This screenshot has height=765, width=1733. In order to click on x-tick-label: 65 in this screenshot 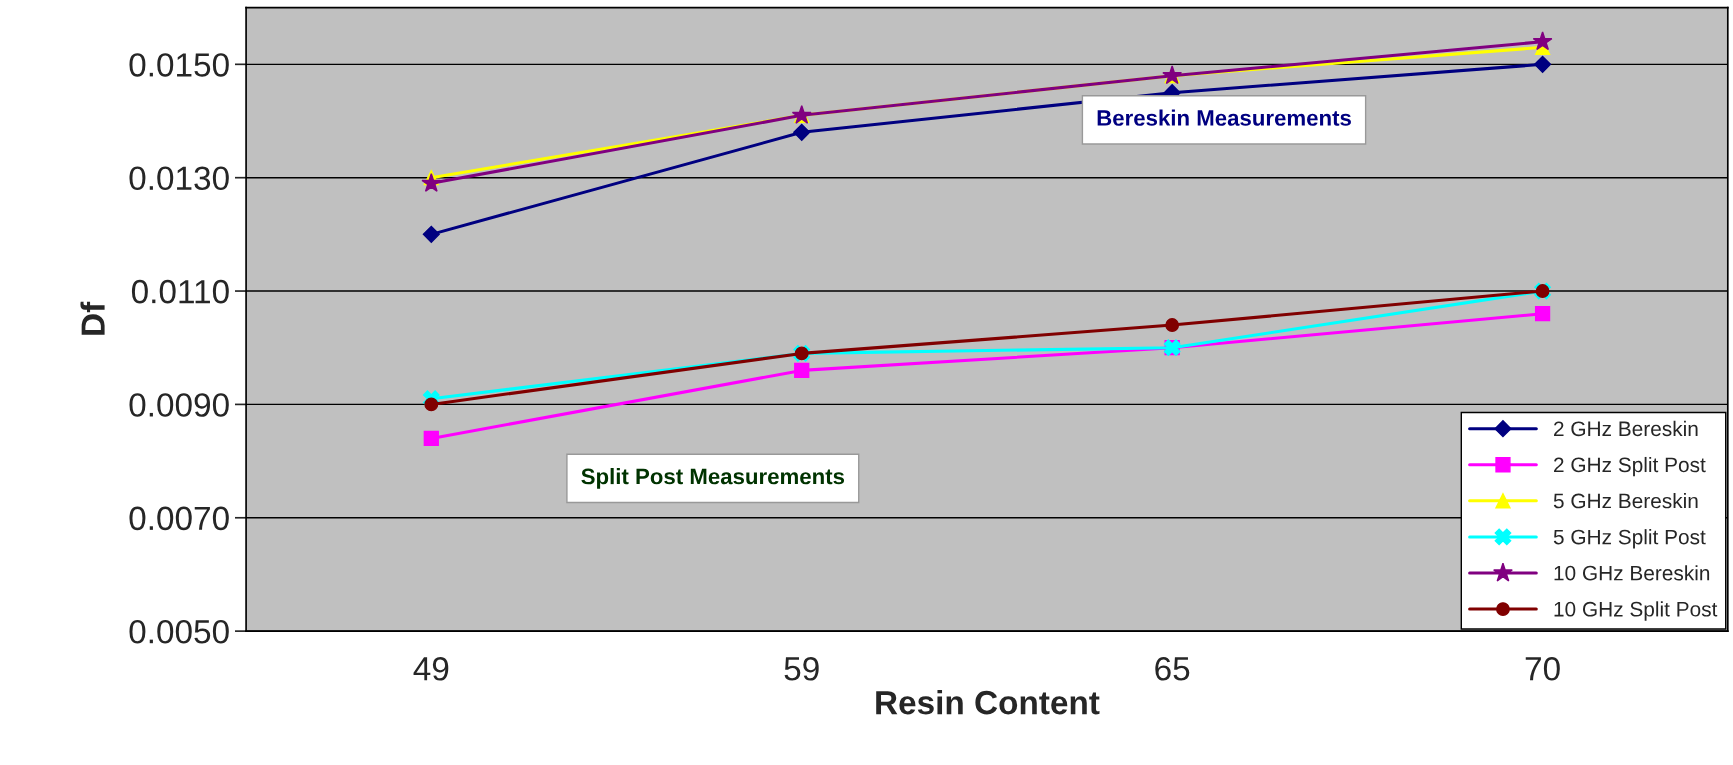, I will do `click(1172, 669)`.